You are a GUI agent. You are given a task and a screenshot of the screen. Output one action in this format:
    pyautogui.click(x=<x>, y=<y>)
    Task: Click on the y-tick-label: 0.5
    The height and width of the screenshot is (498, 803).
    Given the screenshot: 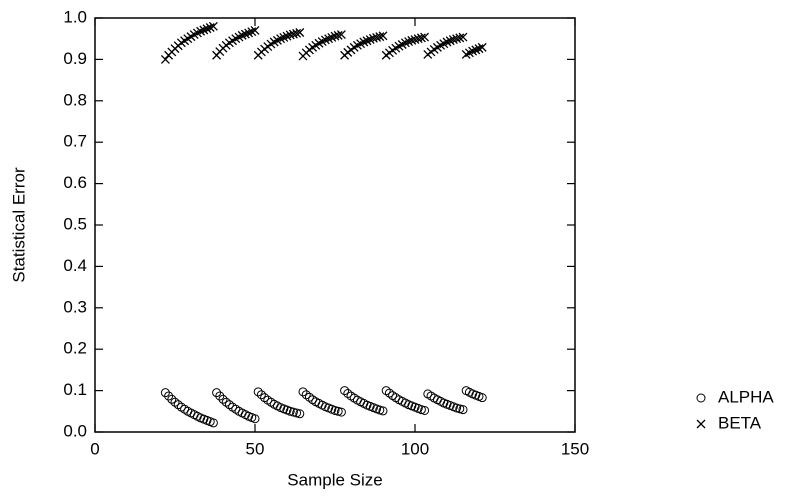 What is the action you would take?
    pyautogui.click(x=75, y=223)
    